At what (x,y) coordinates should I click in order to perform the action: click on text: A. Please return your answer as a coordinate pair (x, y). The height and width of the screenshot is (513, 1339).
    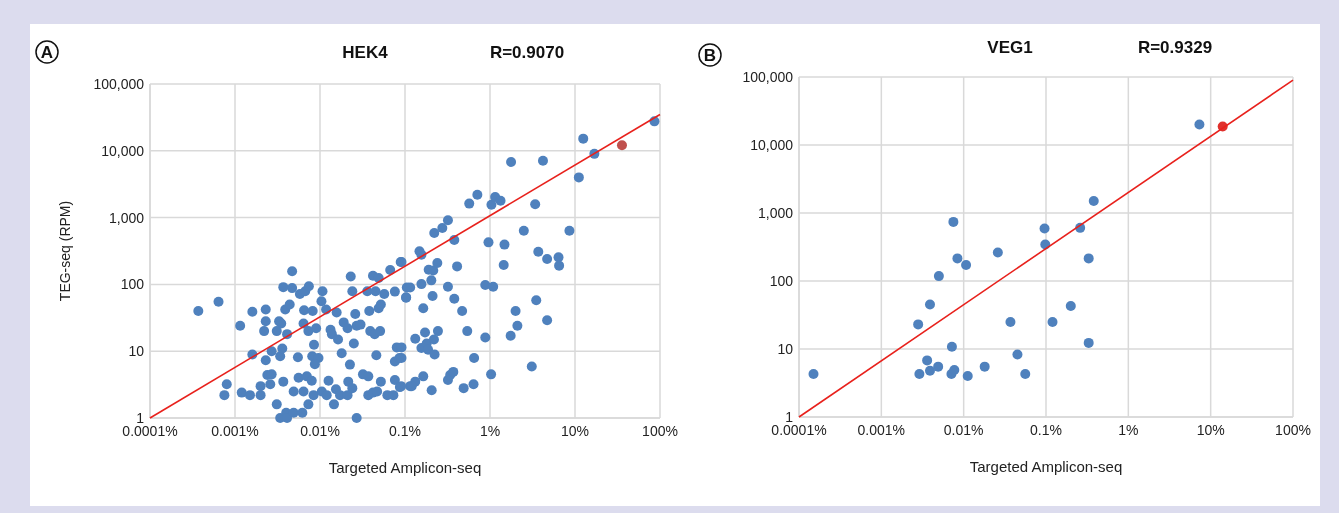
    Looking at the image, I should click on (47, 52).